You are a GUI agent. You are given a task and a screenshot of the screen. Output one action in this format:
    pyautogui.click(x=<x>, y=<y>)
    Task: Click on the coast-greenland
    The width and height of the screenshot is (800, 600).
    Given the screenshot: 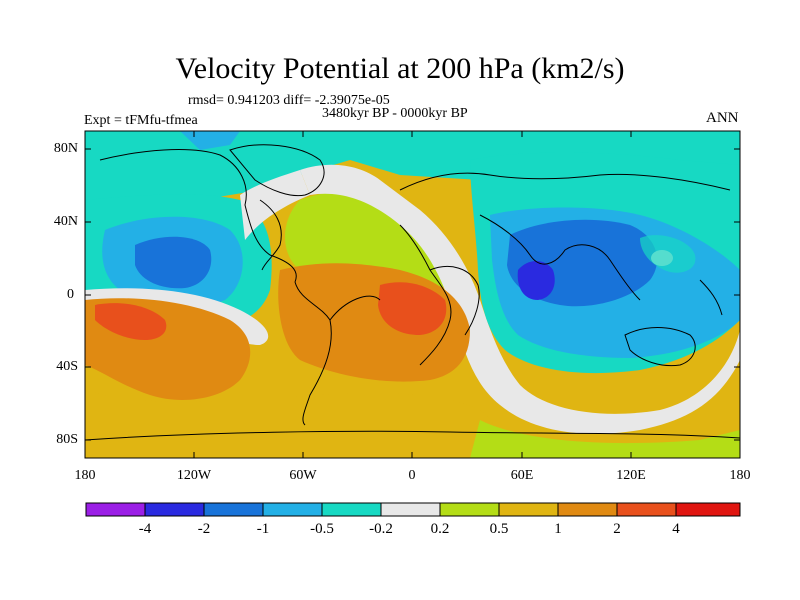 What is the action you would take?
    pyautogui.click(x=277, y=170)
    